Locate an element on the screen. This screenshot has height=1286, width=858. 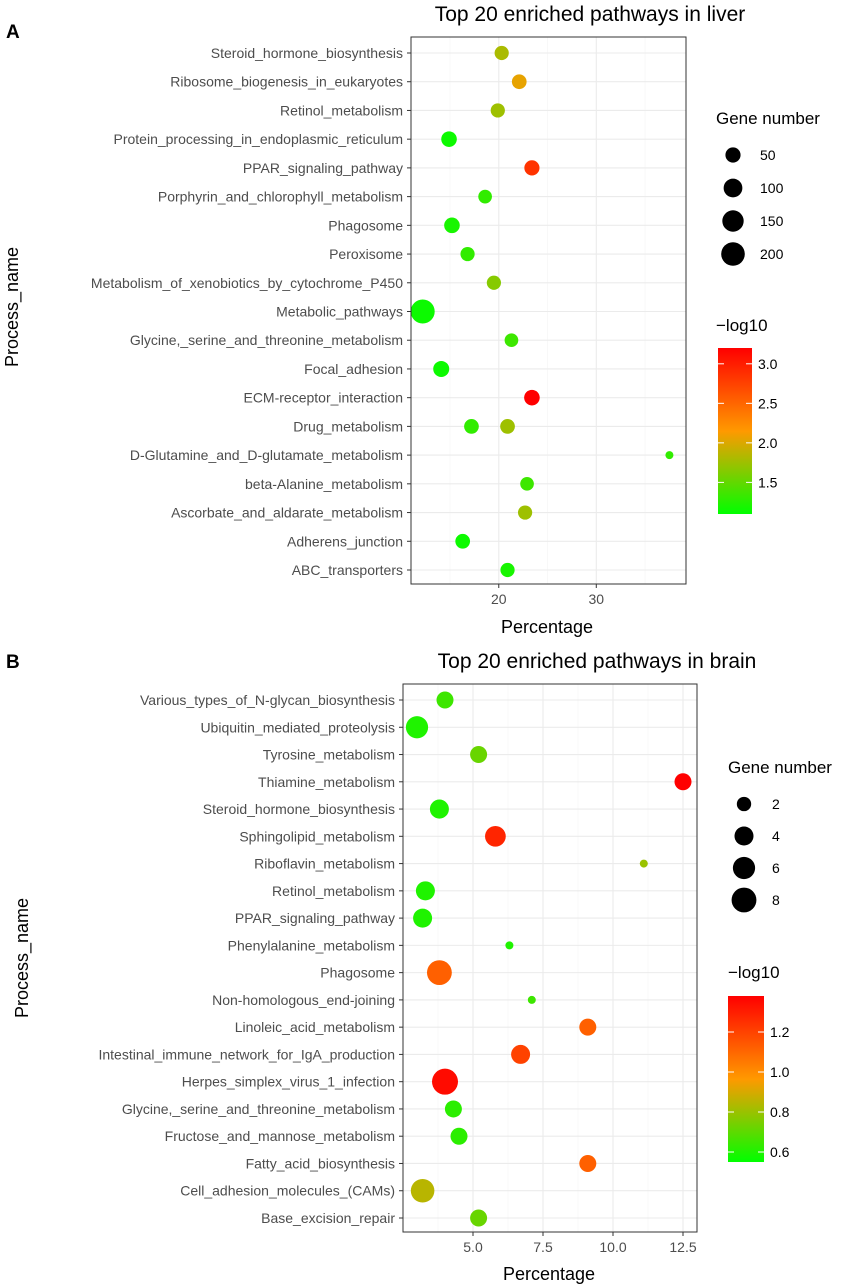
color-legend-title-liver: −log10 is located at coordinates (742, 325).